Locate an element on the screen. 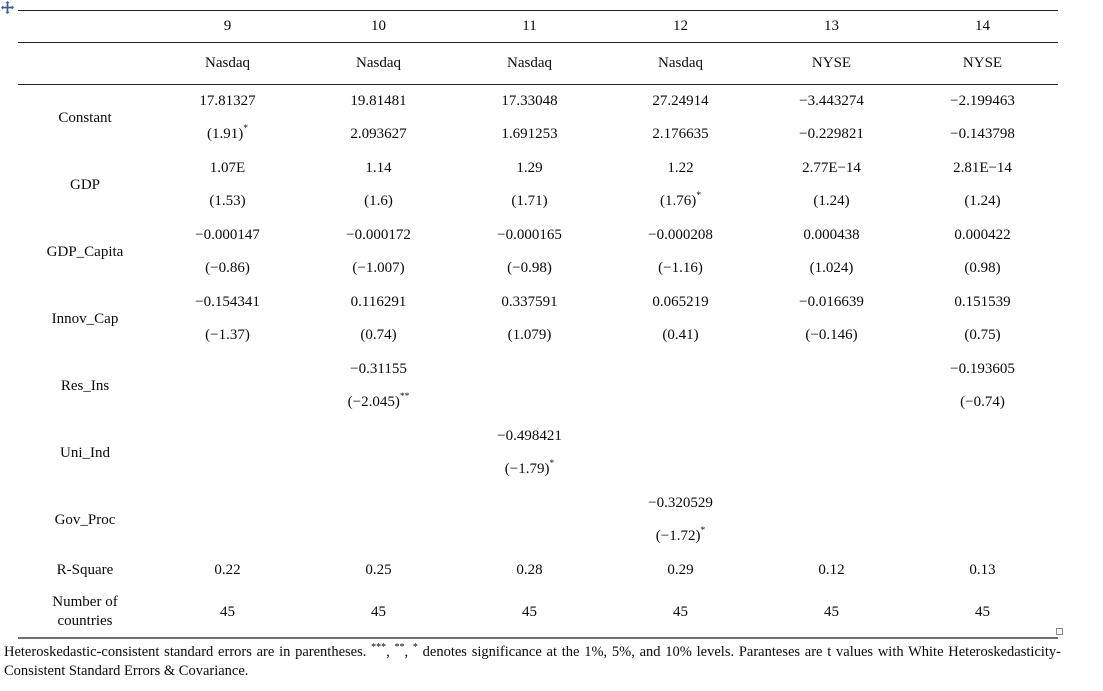  t-value-text: (1.76) is located at coordinates (678, 201).